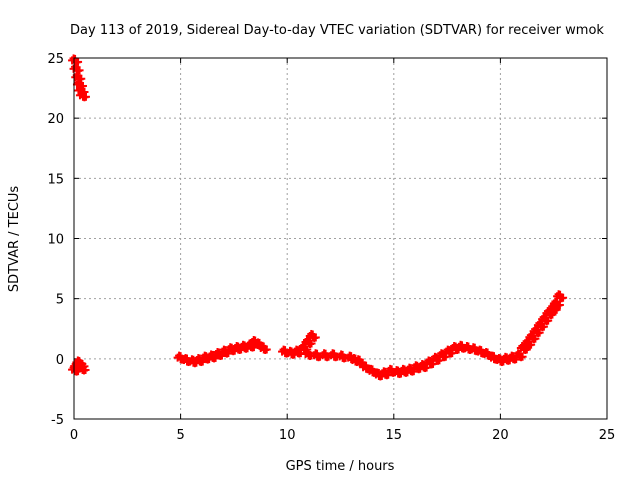  I want to click on y-axis-label: SDTVAR / TECUs, so click(14, 239).